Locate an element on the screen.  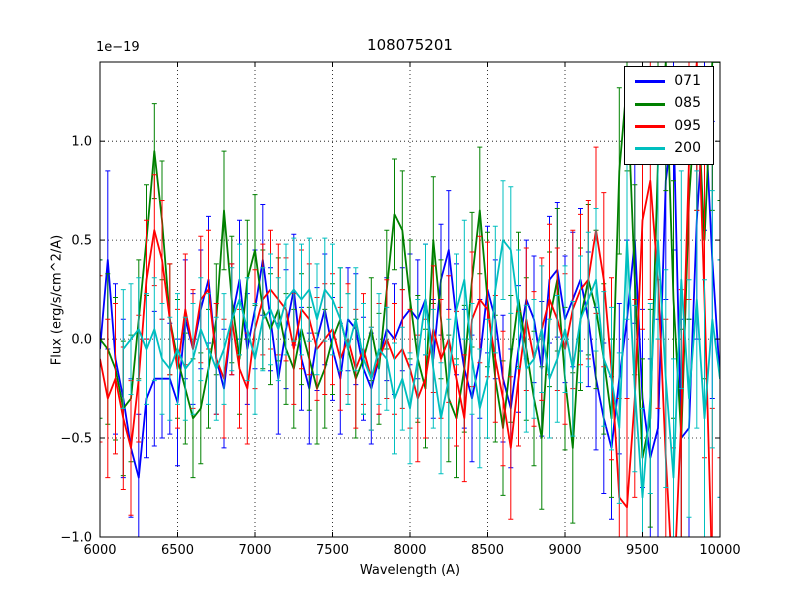
y-tick-label: 1.0 is located at coordinates (81, 142).